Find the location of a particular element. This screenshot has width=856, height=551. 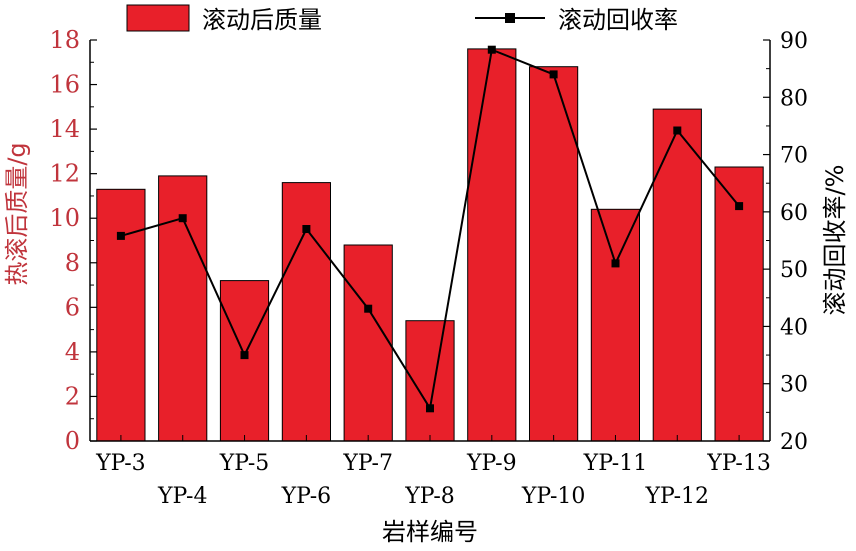

x-tick-label: YP-7 is located at coordinates (367, 463).